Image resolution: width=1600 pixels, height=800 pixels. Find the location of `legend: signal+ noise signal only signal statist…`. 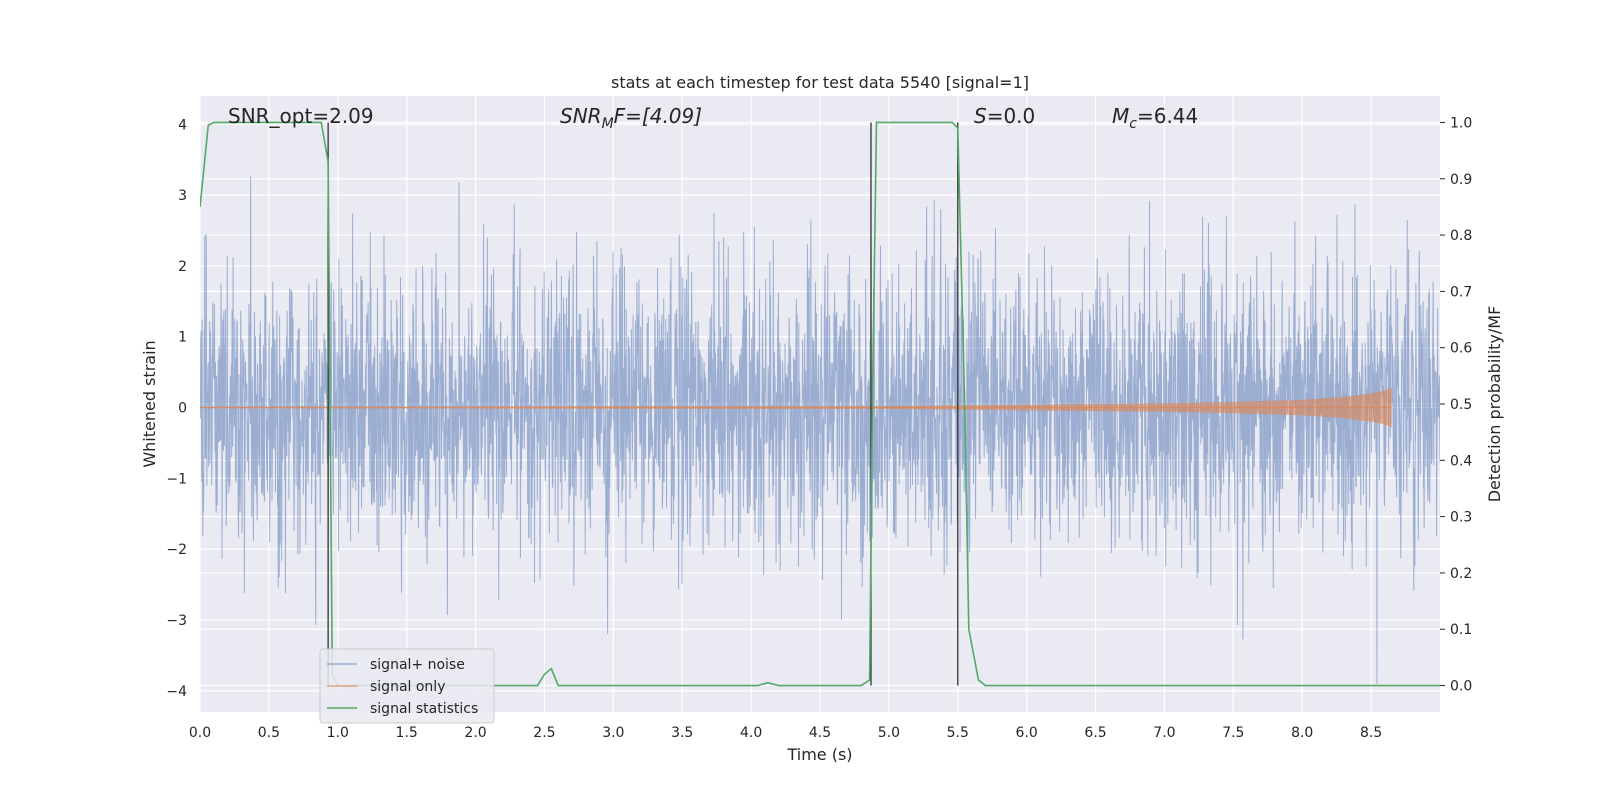

legend: signal+ noise signal only signal statist… is located at coordinates (407, 686).